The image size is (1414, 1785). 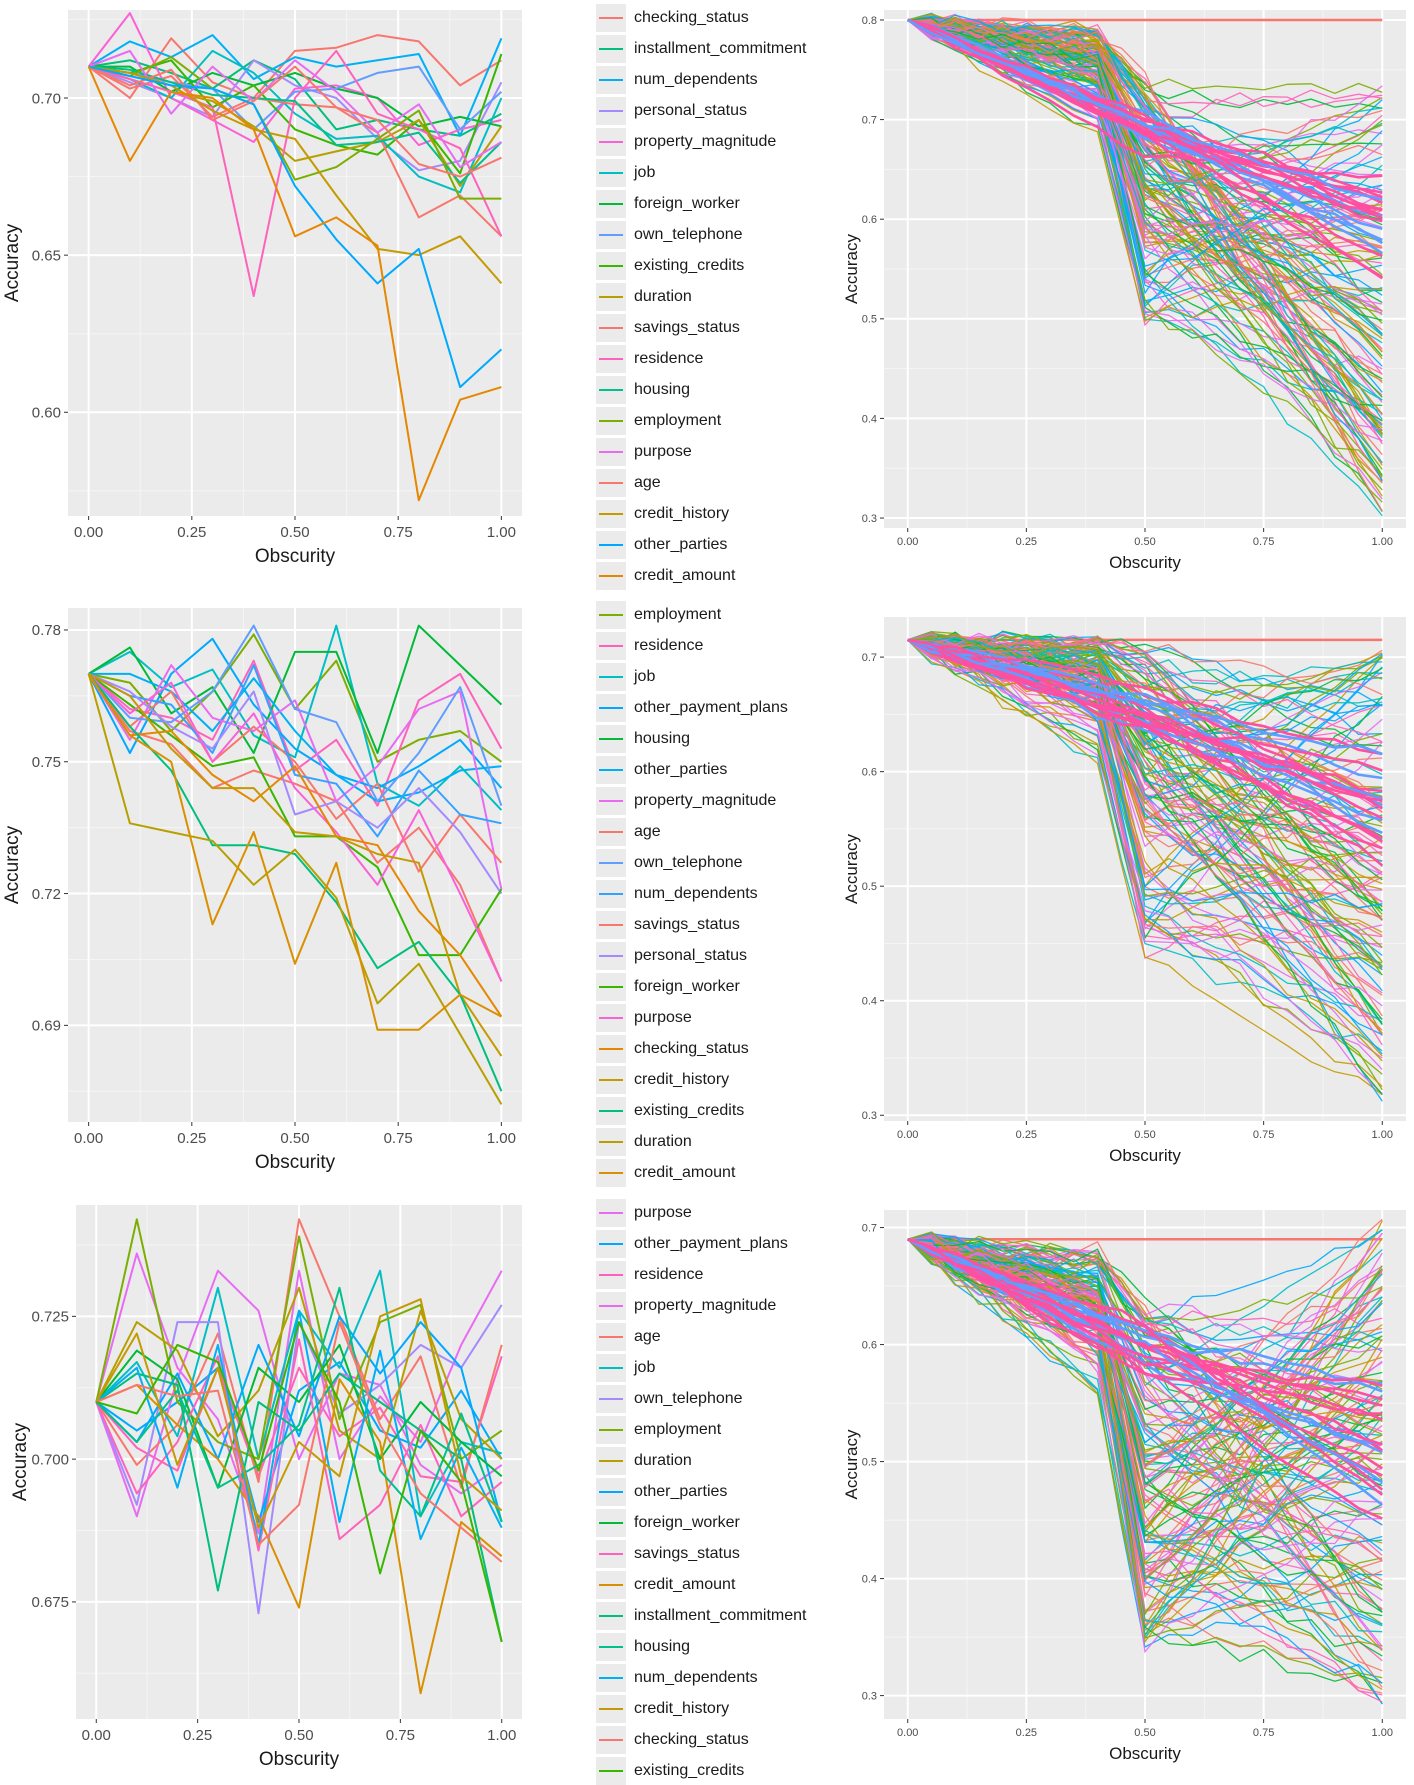 I want to click on legend-item: duration, so click(x=644, y=297).